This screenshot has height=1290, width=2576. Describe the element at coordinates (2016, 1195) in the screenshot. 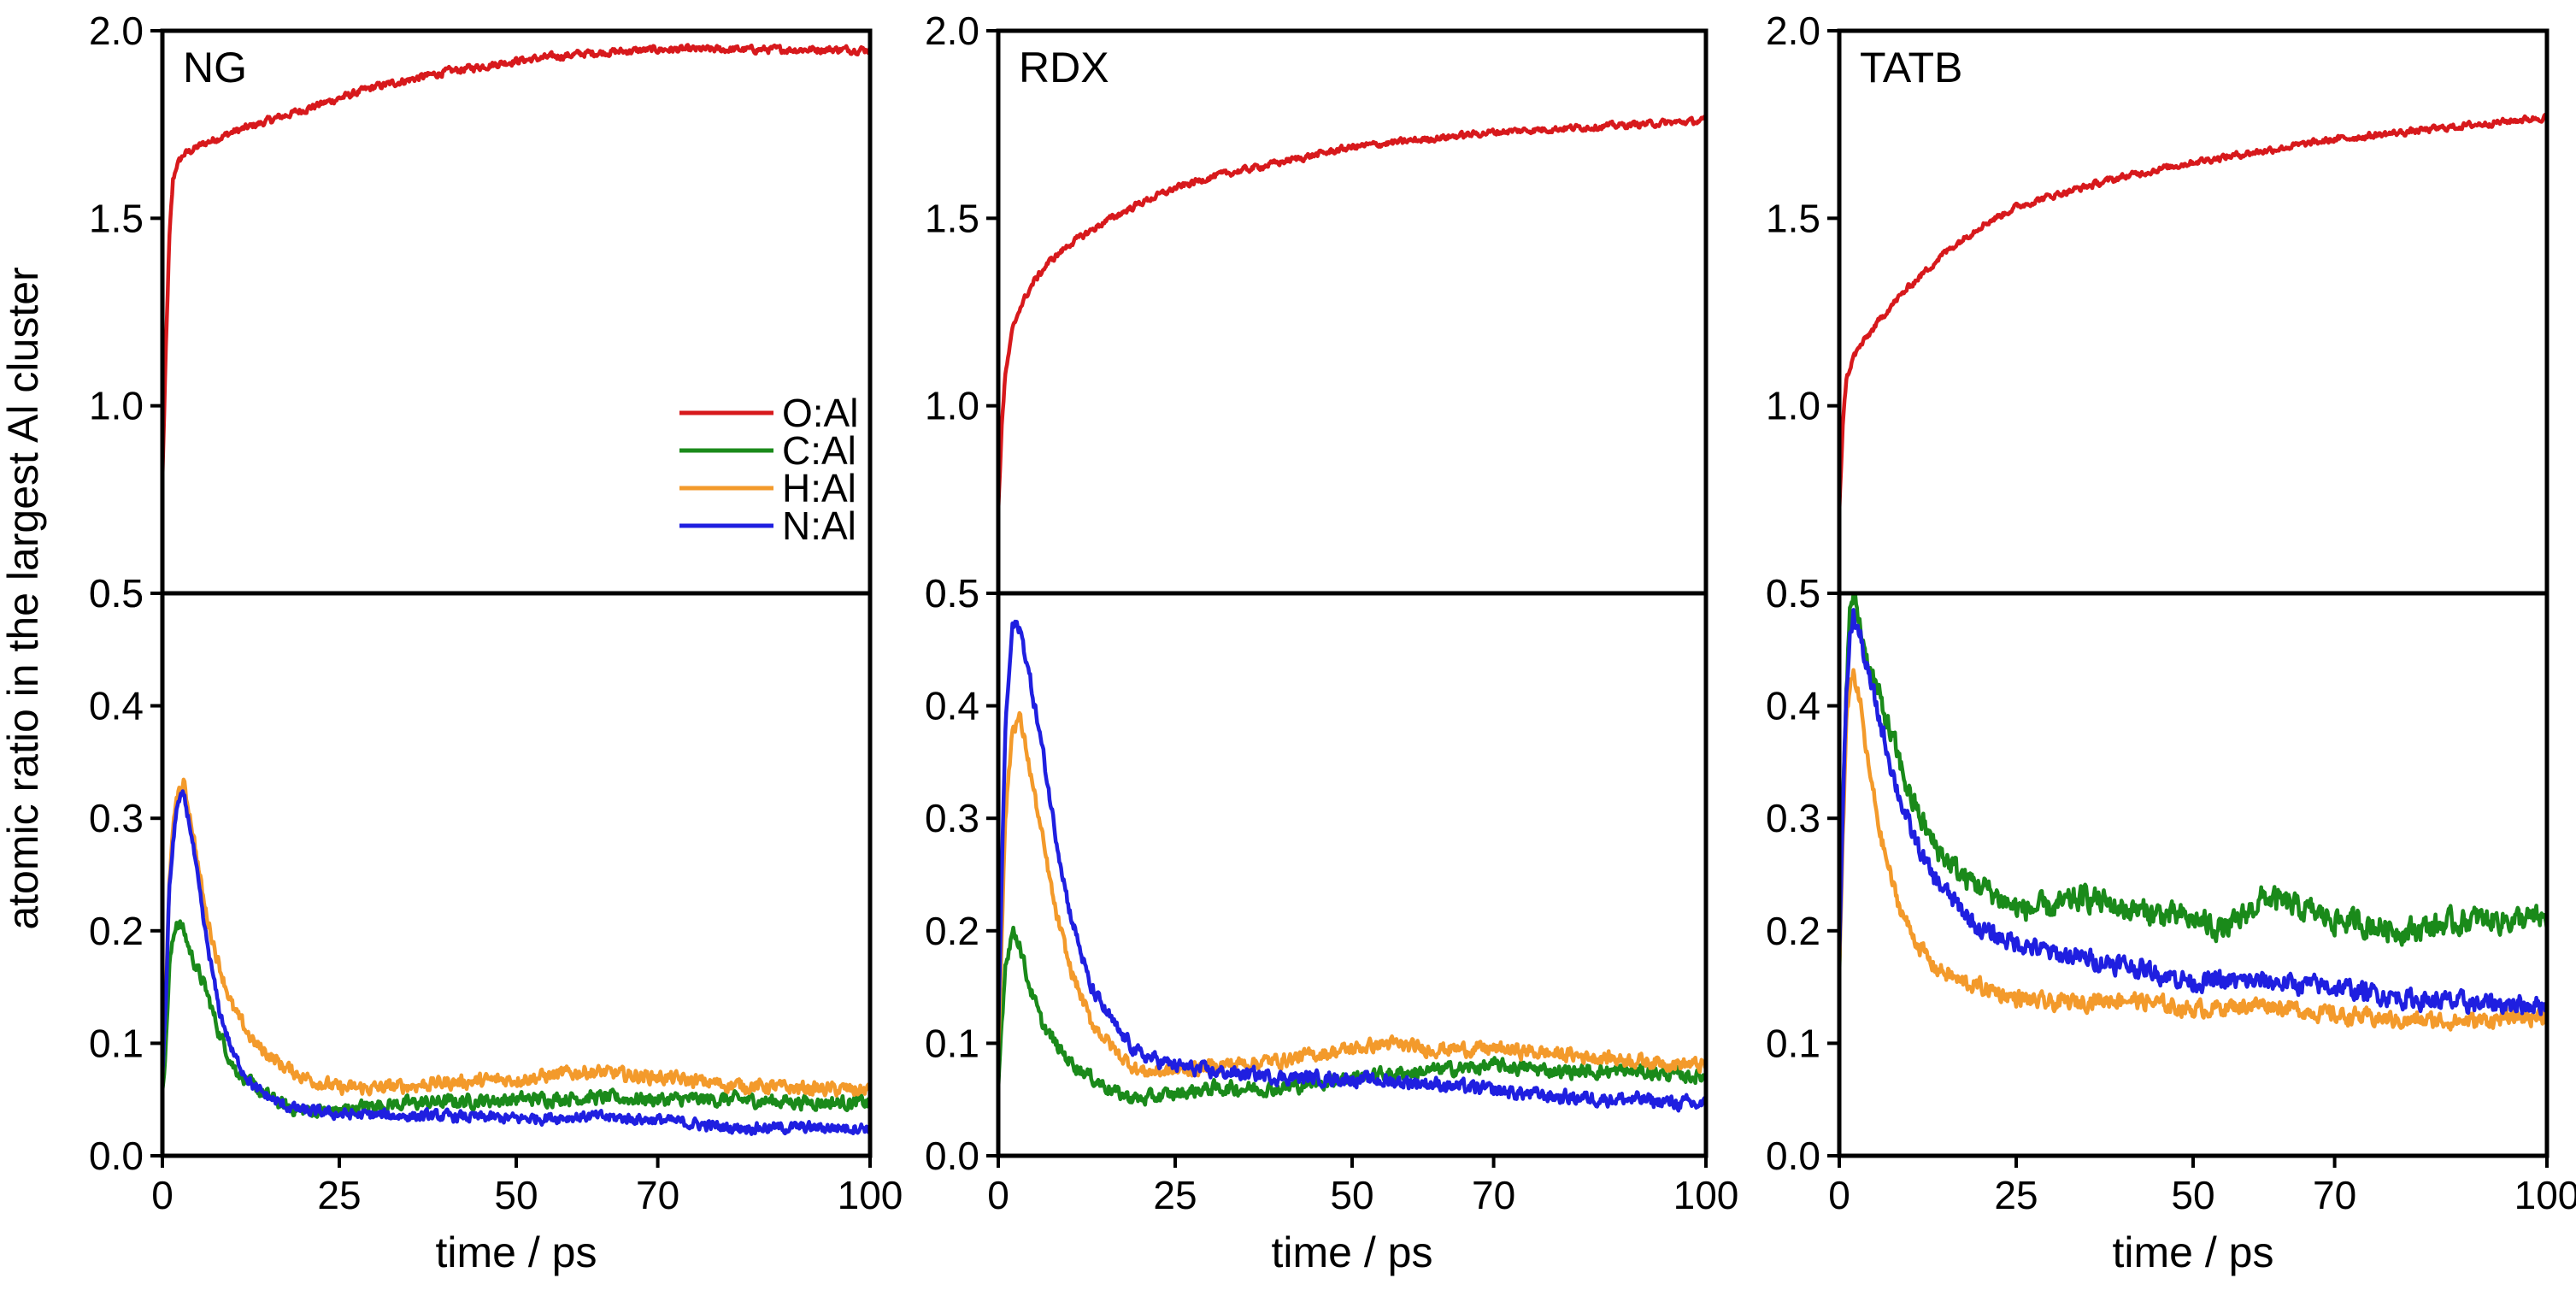

I see `x-tick-label-2-1: 25` at that location.